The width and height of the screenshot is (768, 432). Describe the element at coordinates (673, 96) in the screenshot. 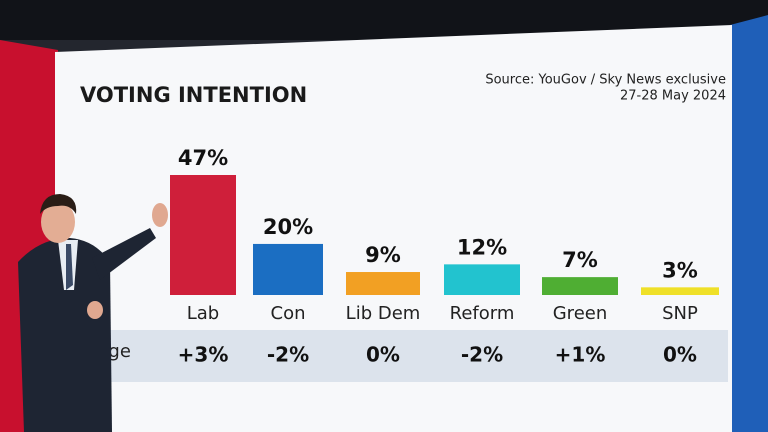

I see `date: 27-28 May 2024` at that location.